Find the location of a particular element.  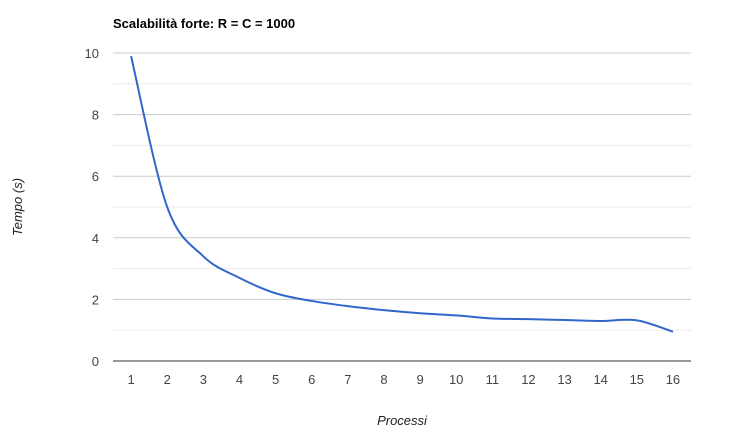

x-tick-label: 8 is located at coordinates (383, 379).